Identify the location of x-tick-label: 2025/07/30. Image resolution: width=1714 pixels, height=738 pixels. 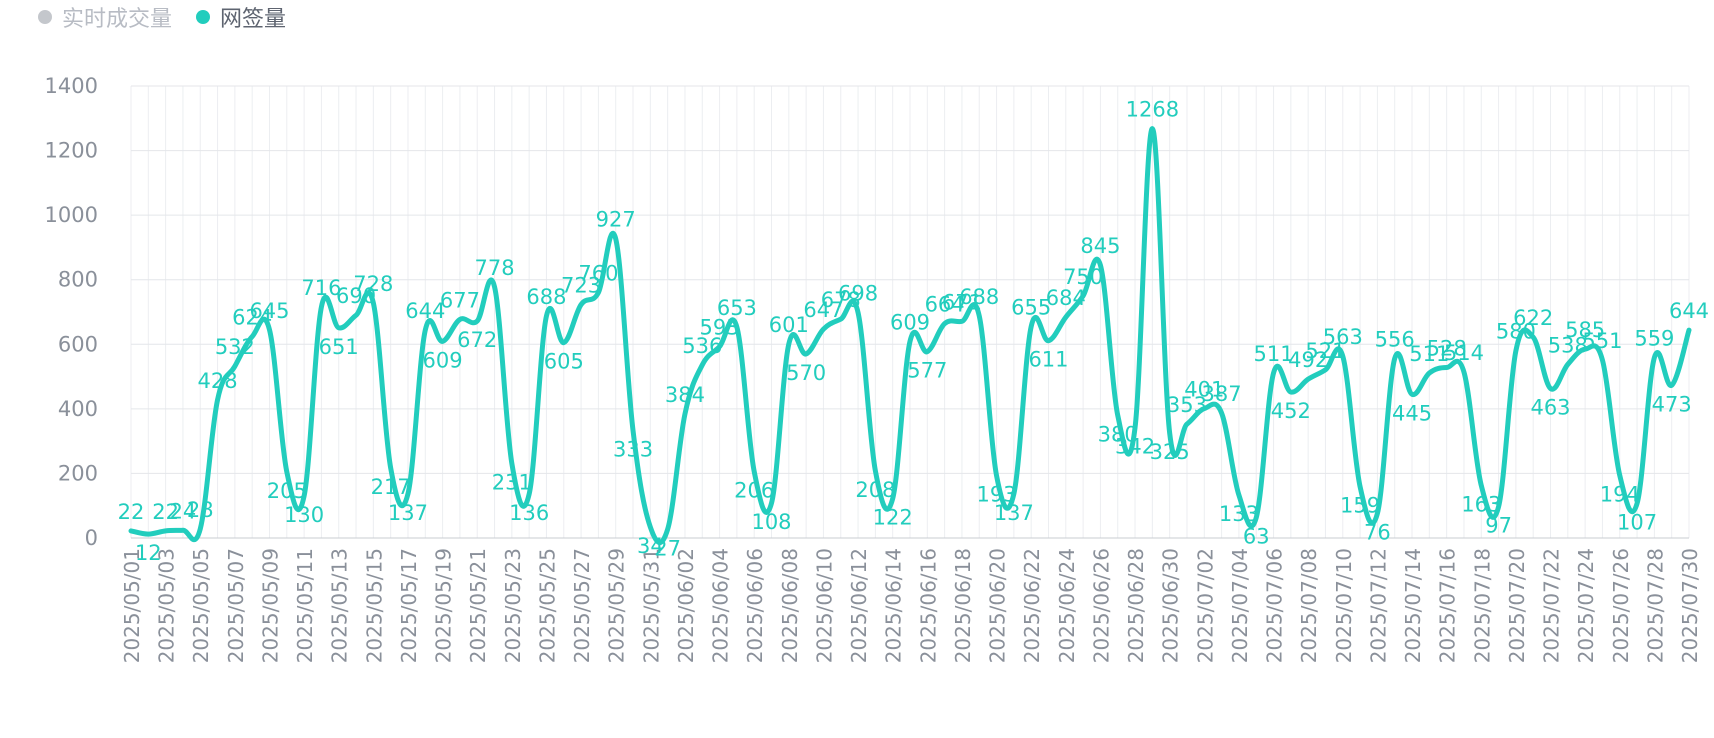
(1690, 605).